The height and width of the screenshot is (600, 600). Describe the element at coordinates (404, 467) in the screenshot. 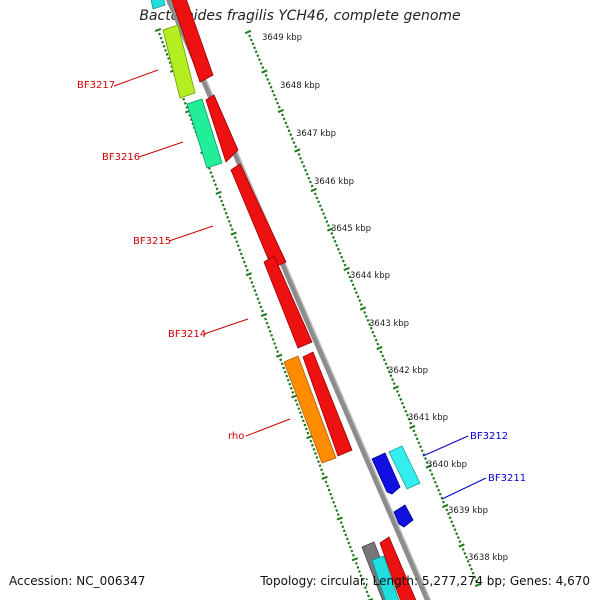

I see `gene-box-bf3212` at that location.